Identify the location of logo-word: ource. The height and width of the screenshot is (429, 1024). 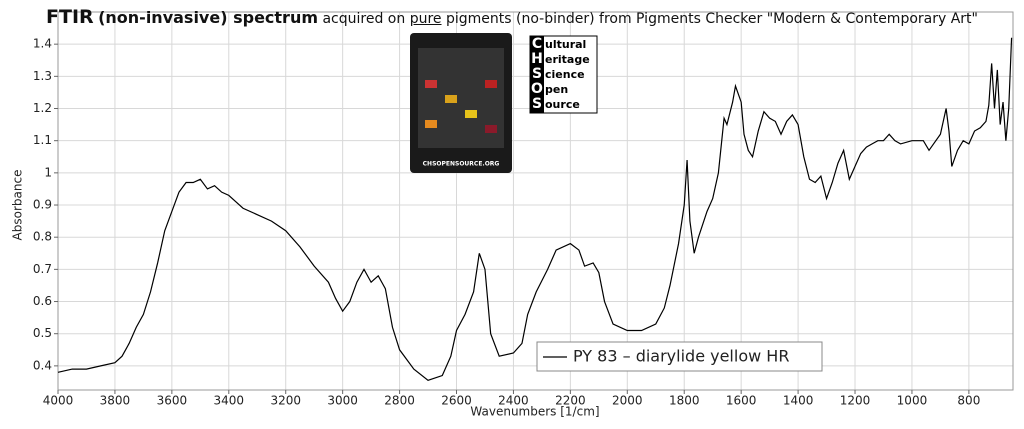
(562, 104).